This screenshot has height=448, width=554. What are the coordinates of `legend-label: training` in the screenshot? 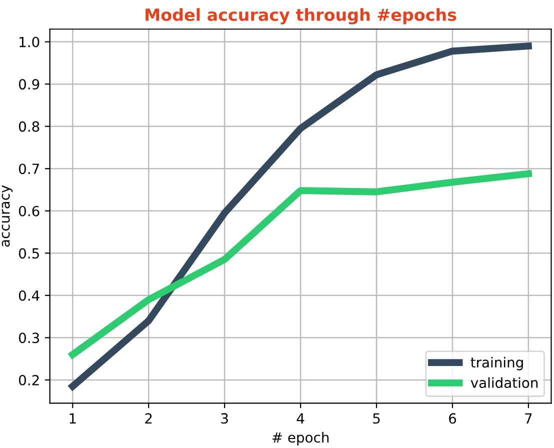 It's located at (496, 363).